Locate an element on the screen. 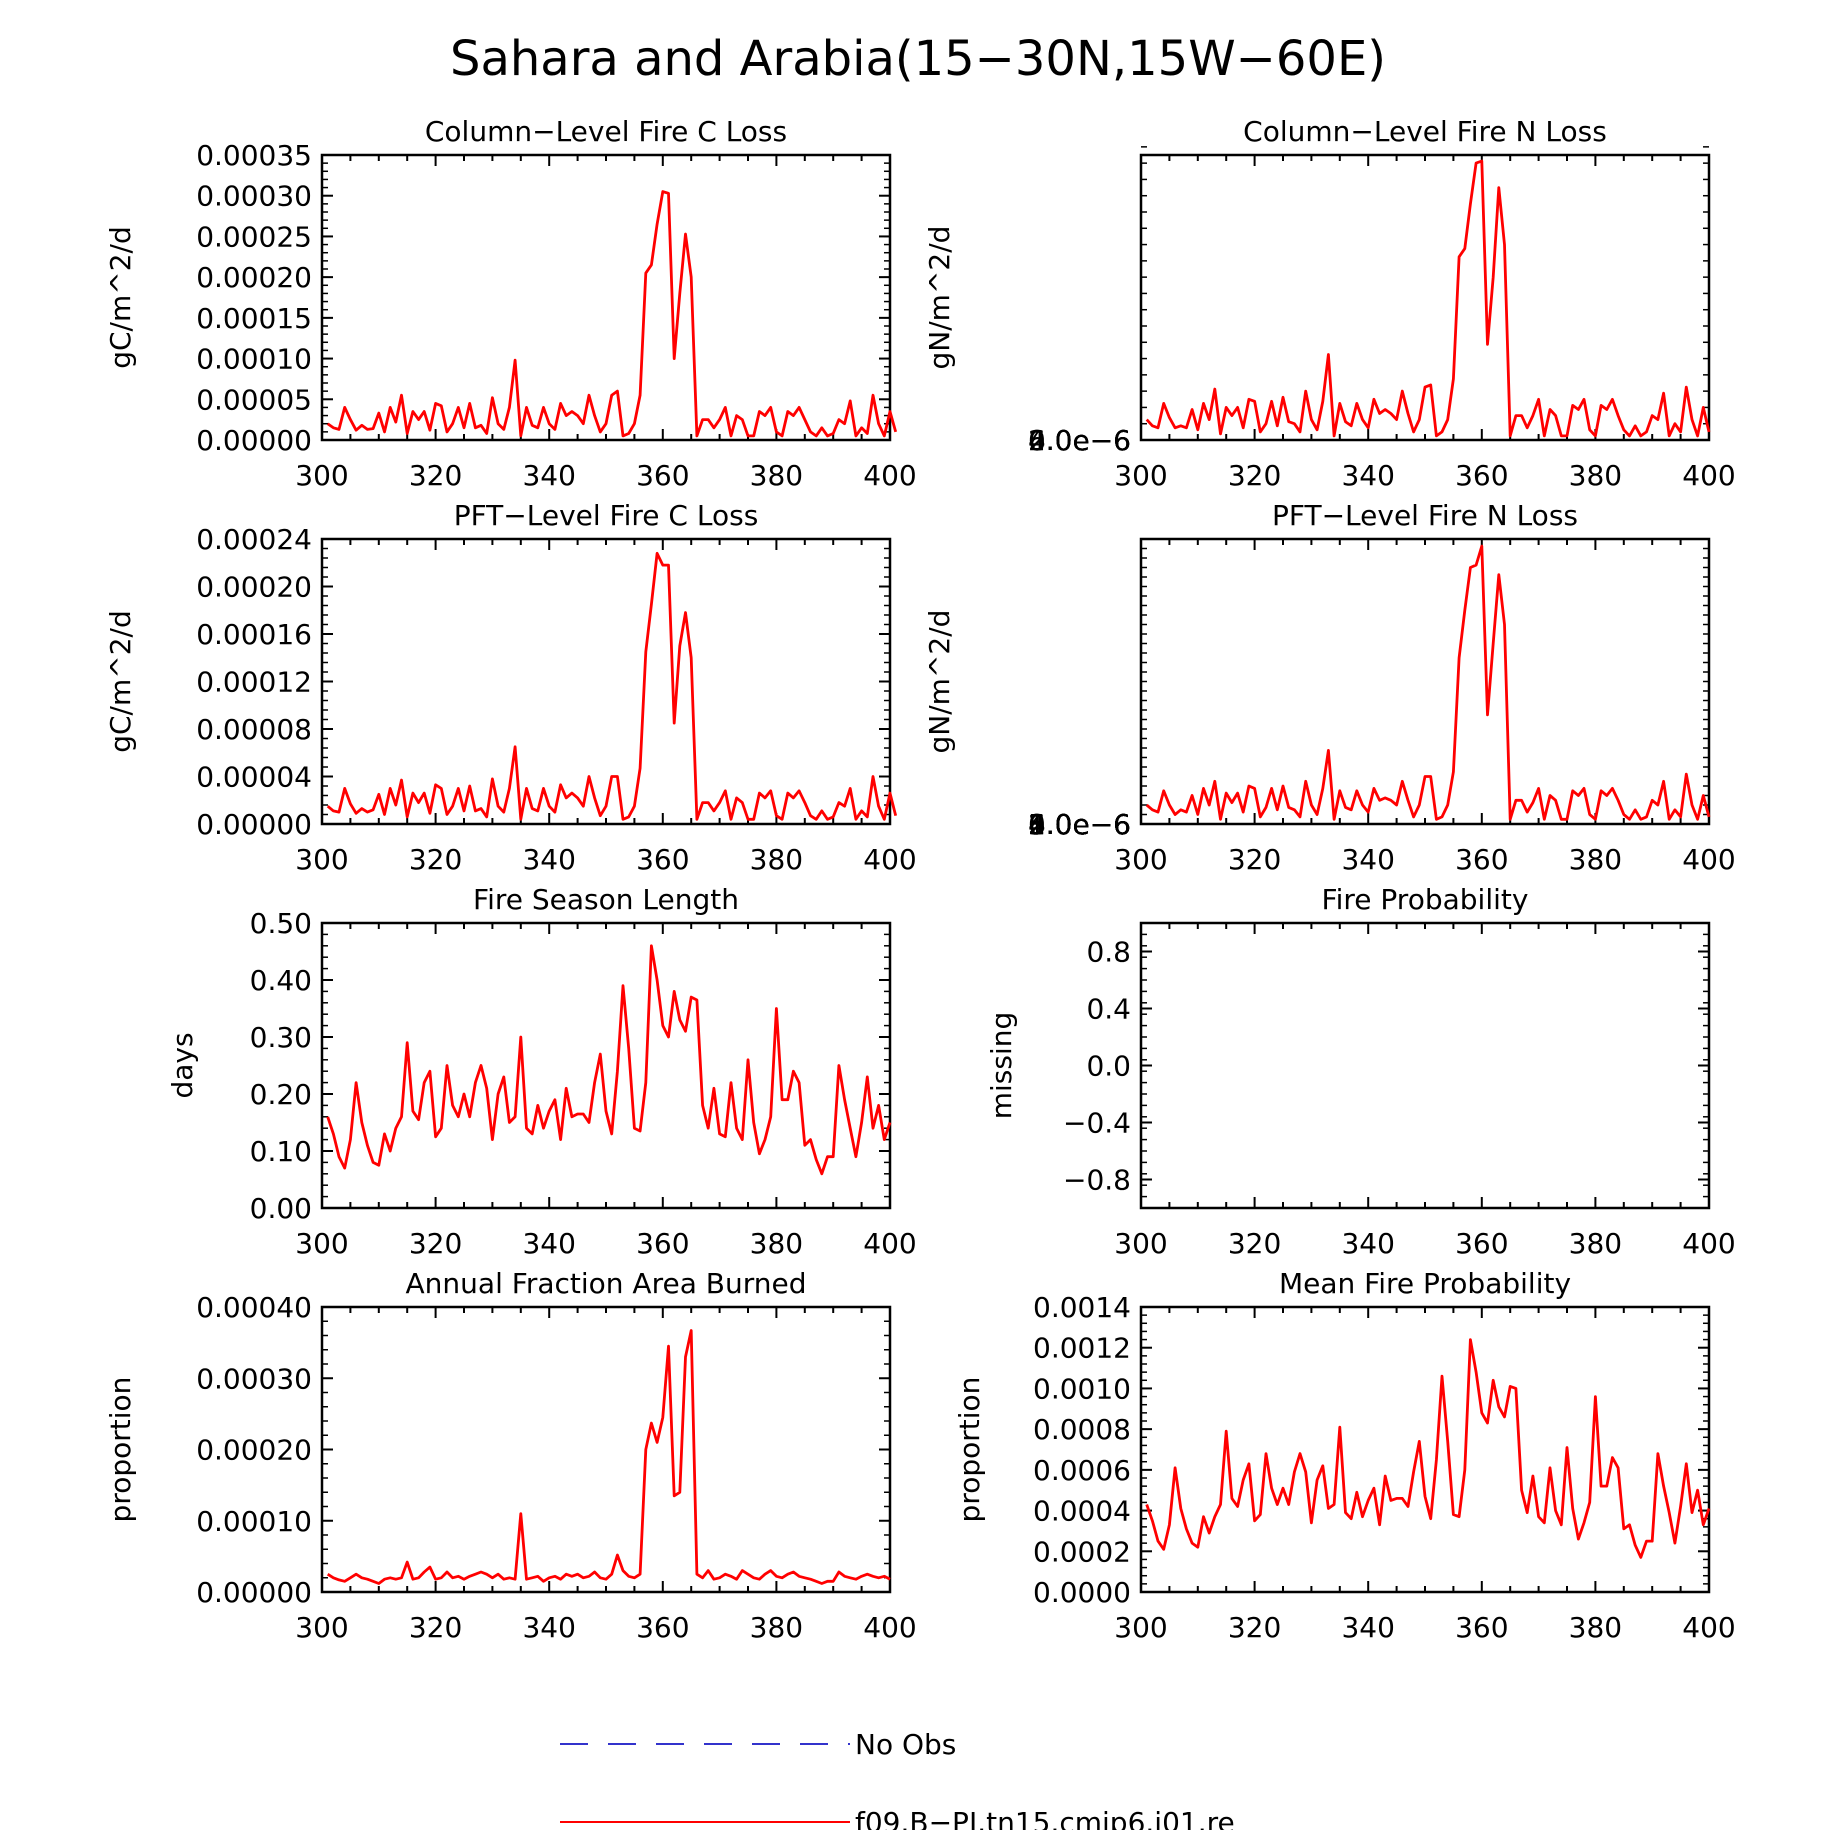  y-axis-label: gC/m^2/d is located at coordinates (120, 297).